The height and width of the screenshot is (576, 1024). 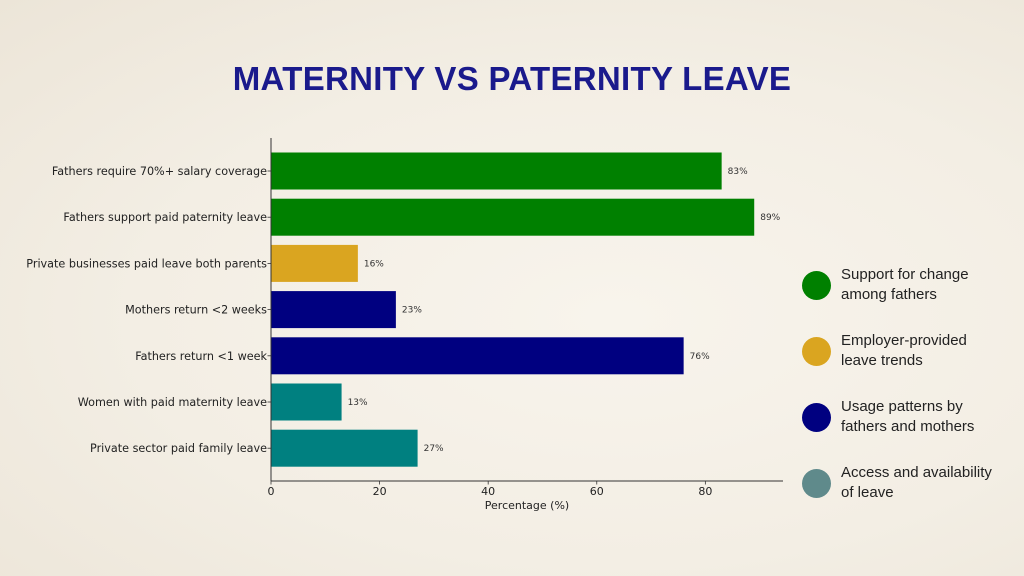 I want to click on data-label: 16%, so click(x=374, y=264).